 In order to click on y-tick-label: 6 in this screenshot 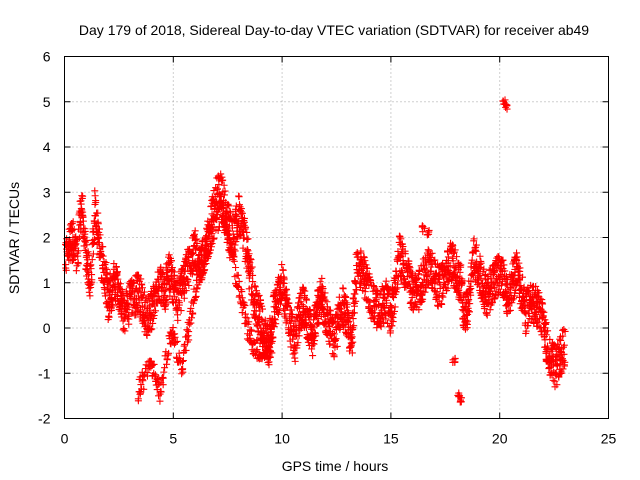, I will do `click(47, 57)`.